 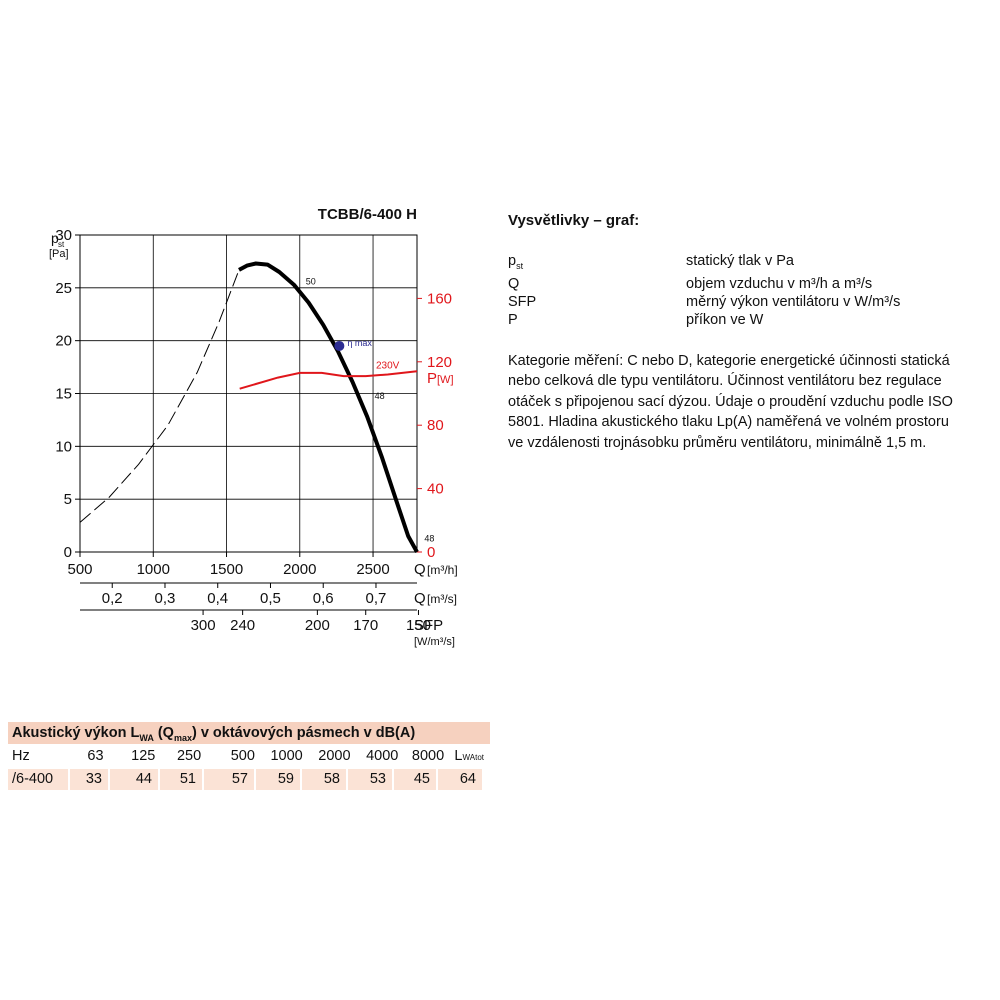 I want to click on legend-symbol: Q, so click(x=514, y=283).